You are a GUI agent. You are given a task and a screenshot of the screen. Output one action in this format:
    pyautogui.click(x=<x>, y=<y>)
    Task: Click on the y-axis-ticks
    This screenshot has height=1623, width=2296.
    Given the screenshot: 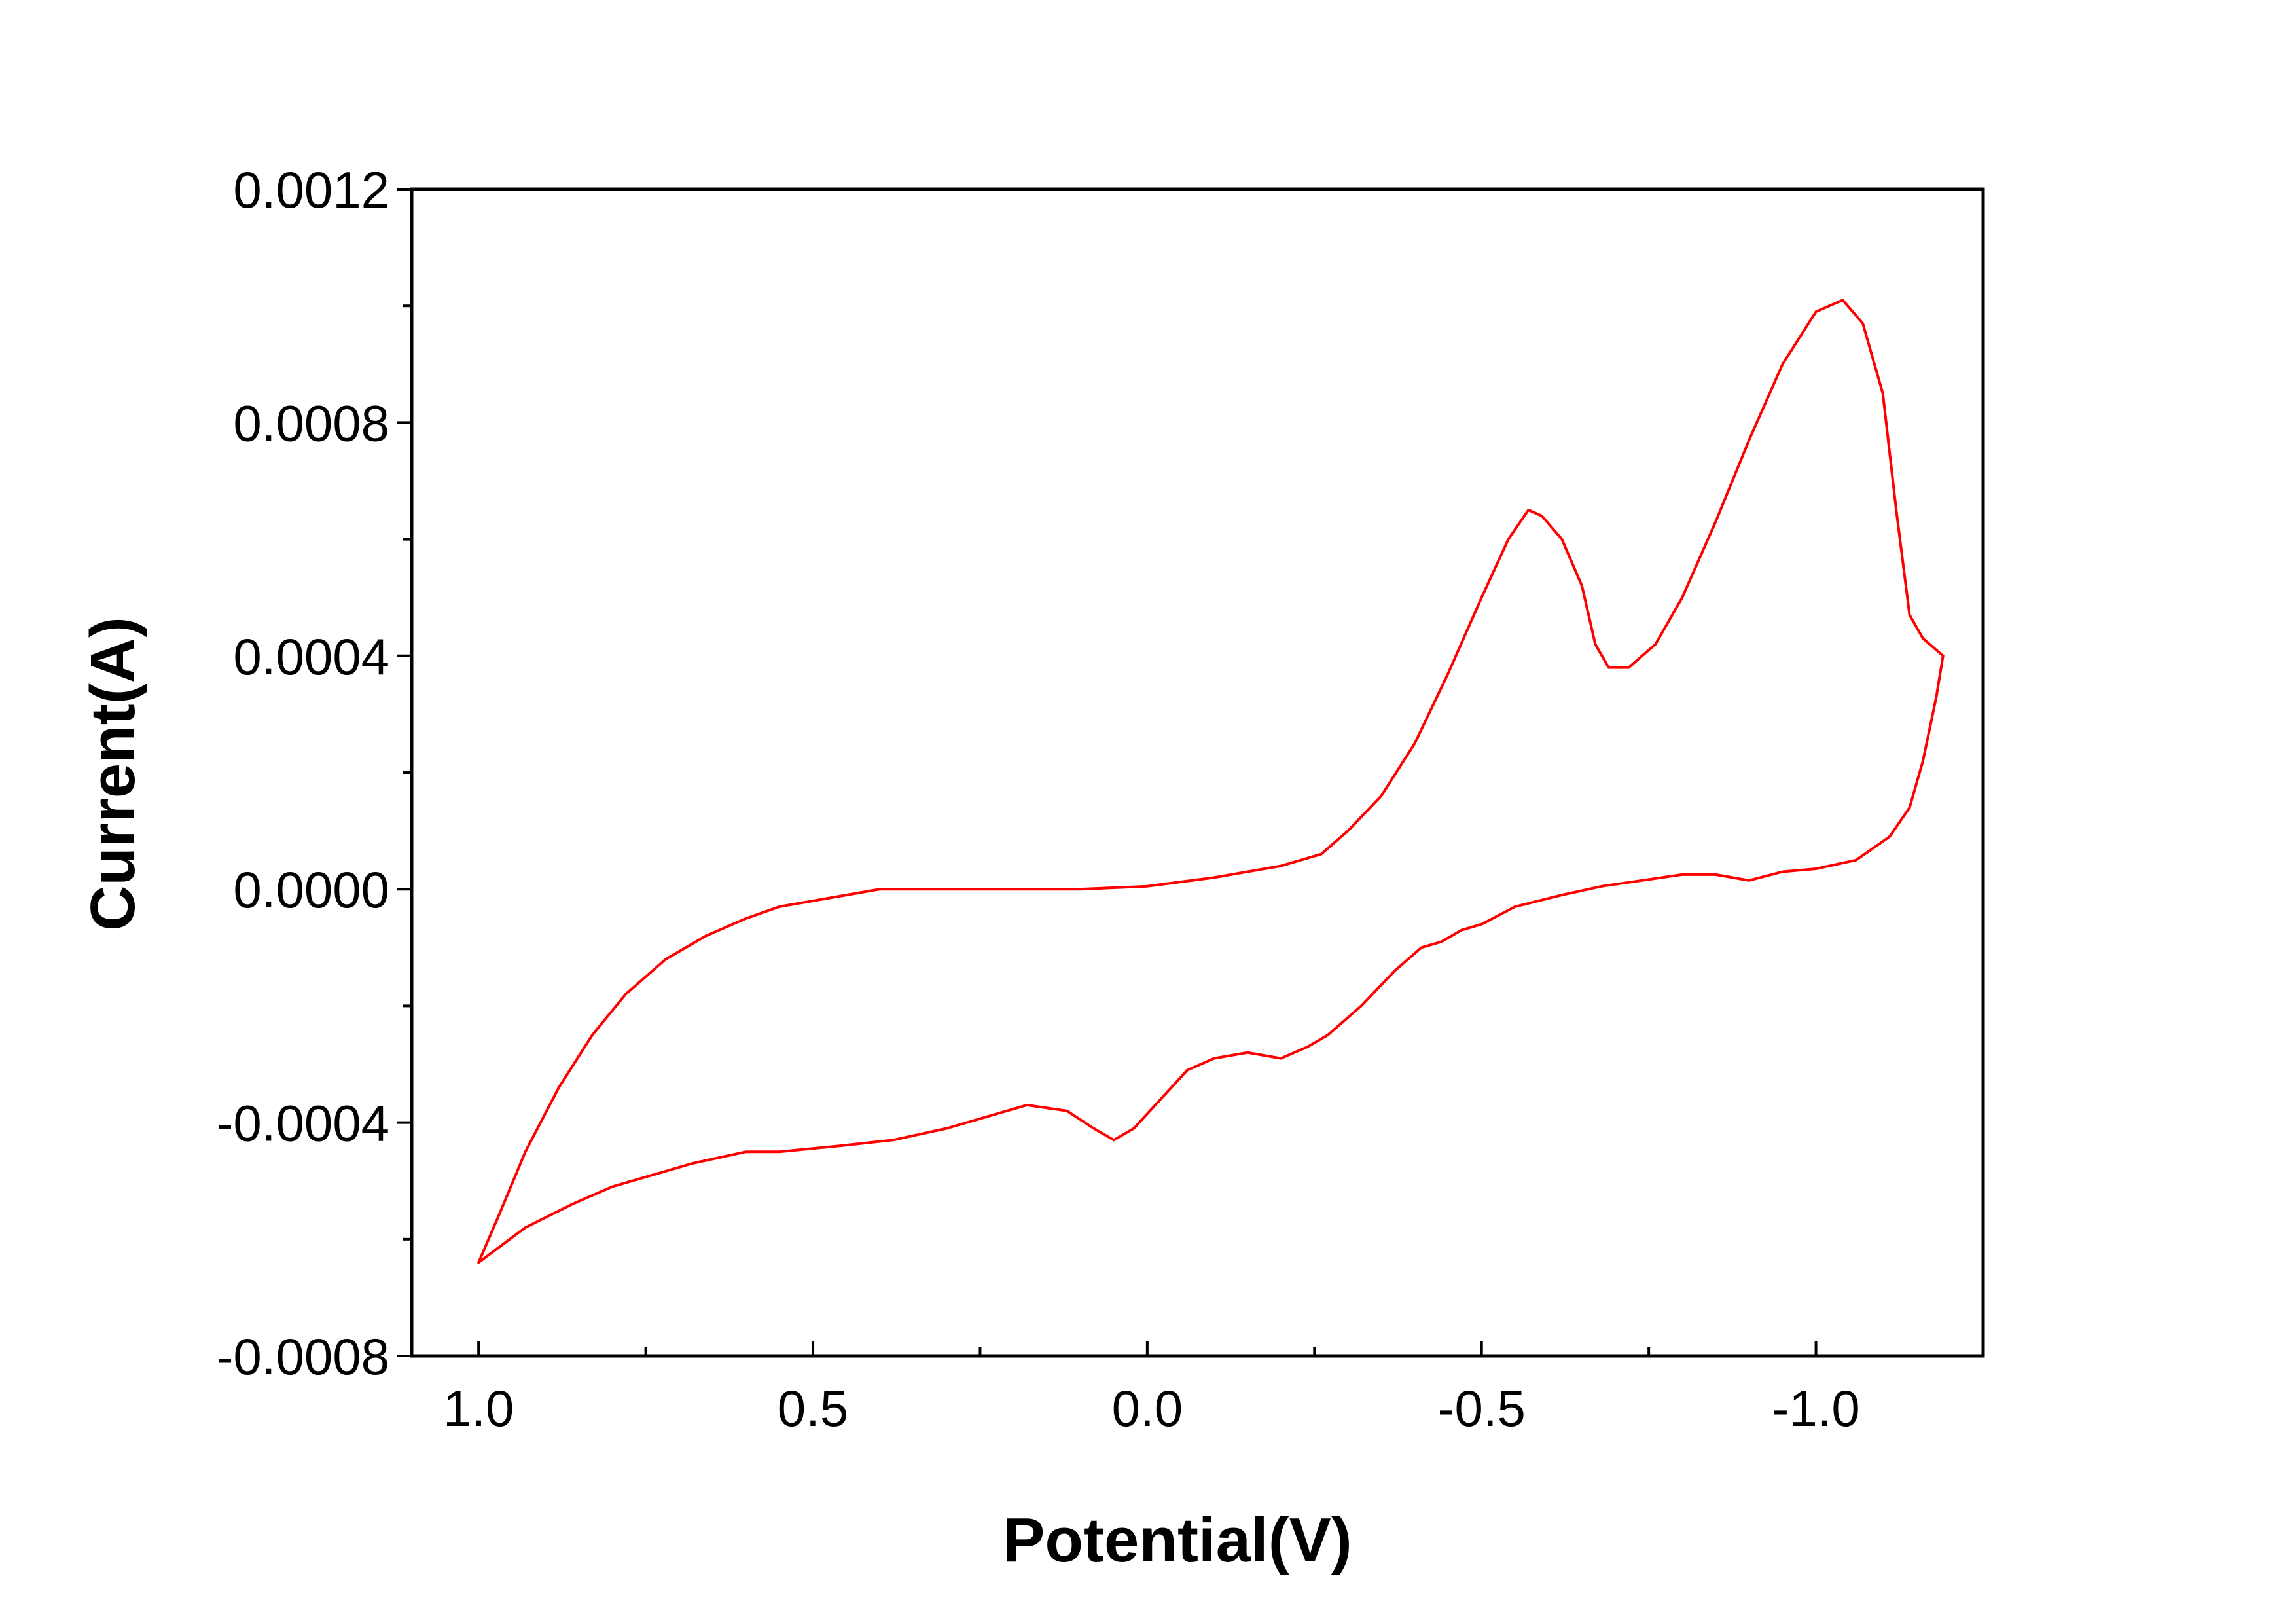 What is the action you would take?
    pyautogui.click(x=404, y=772)
    